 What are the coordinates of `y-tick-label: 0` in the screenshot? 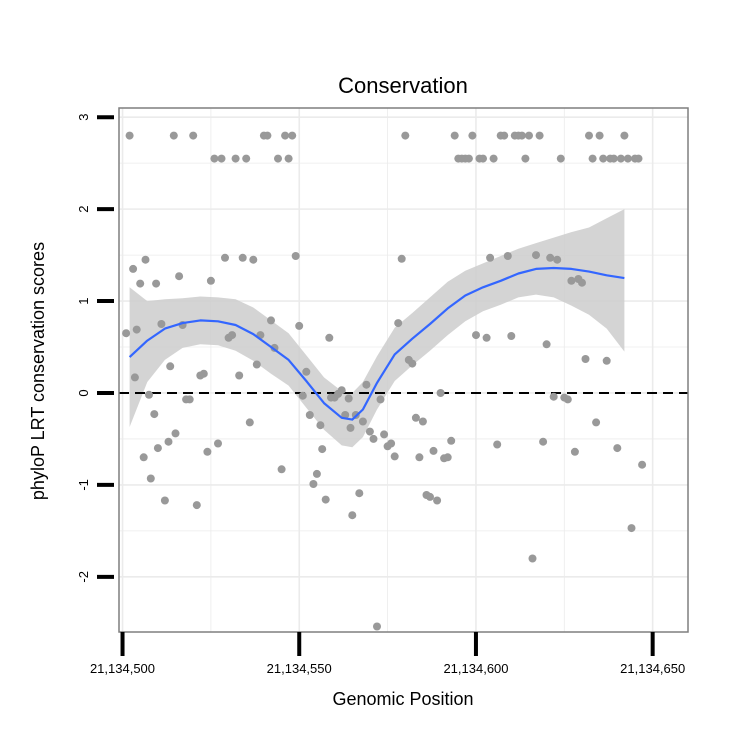 It's located at (83, 392).